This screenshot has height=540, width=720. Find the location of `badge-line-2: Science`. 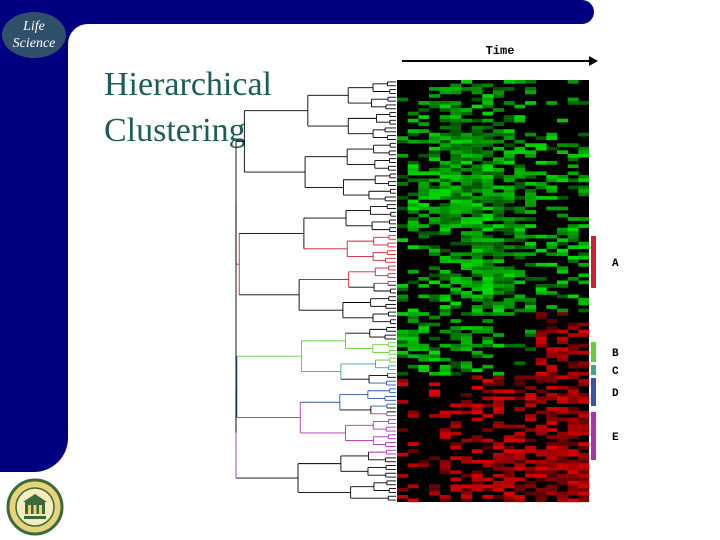

badge-line-2: Science is located at coordinates (34, 43).